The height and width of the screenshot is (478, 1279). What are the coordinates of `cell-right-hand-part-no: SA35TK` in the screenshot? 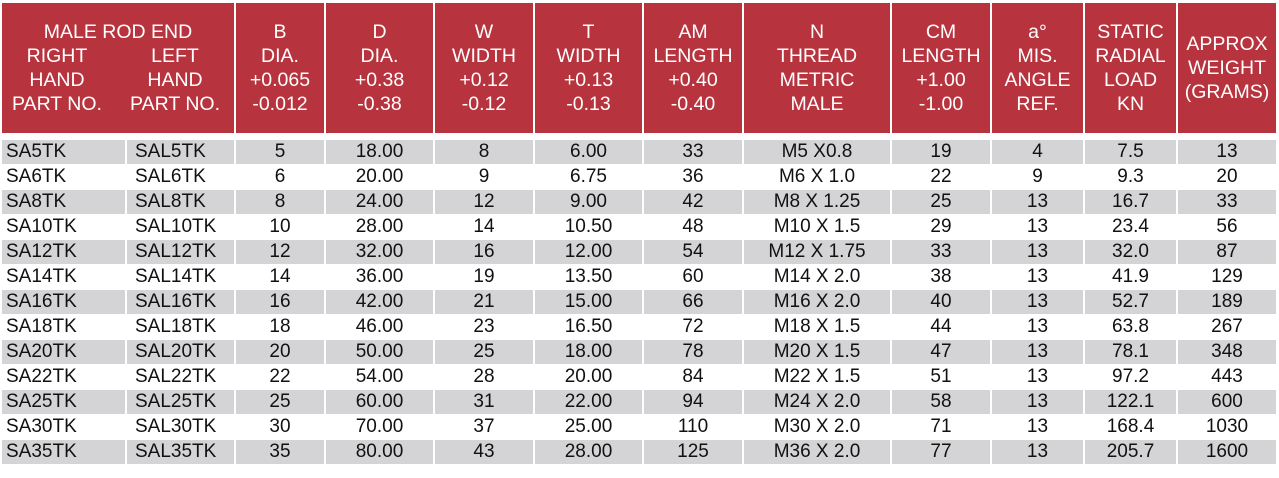 It's located at (63, 452).